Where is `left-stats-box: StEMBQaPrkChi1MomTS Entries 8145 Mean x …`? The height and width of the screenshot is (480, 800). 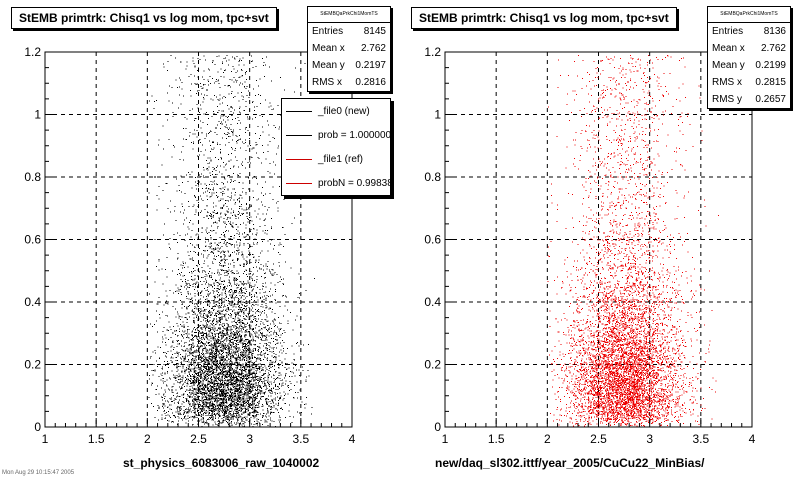
left-stats-box: StEMBQaPrkChi1MomTS Entries 8145 Mean x … is located at coordinates (349, 49).